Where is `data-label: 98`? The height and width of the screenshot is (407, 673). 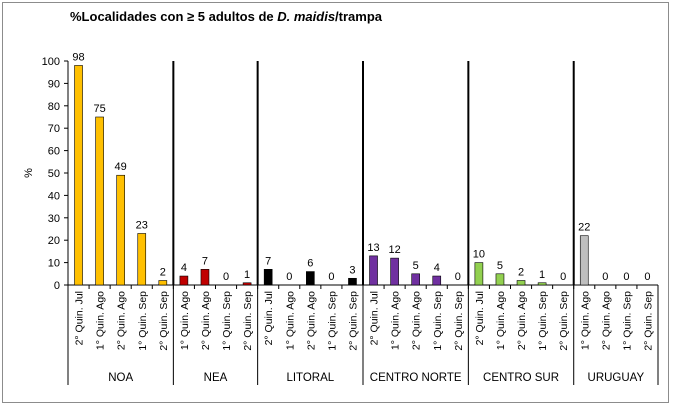
data-label: 98 is located at coordinates (78, 57).